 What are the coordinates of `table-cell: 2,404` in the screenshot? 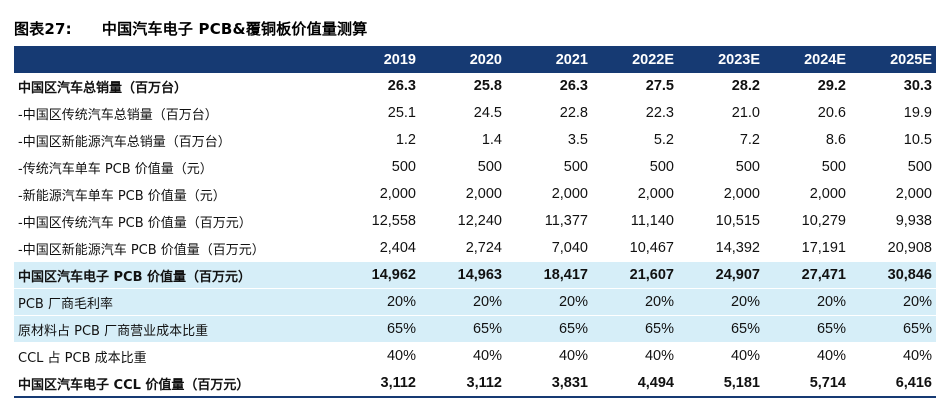 It's located at (377, 248).